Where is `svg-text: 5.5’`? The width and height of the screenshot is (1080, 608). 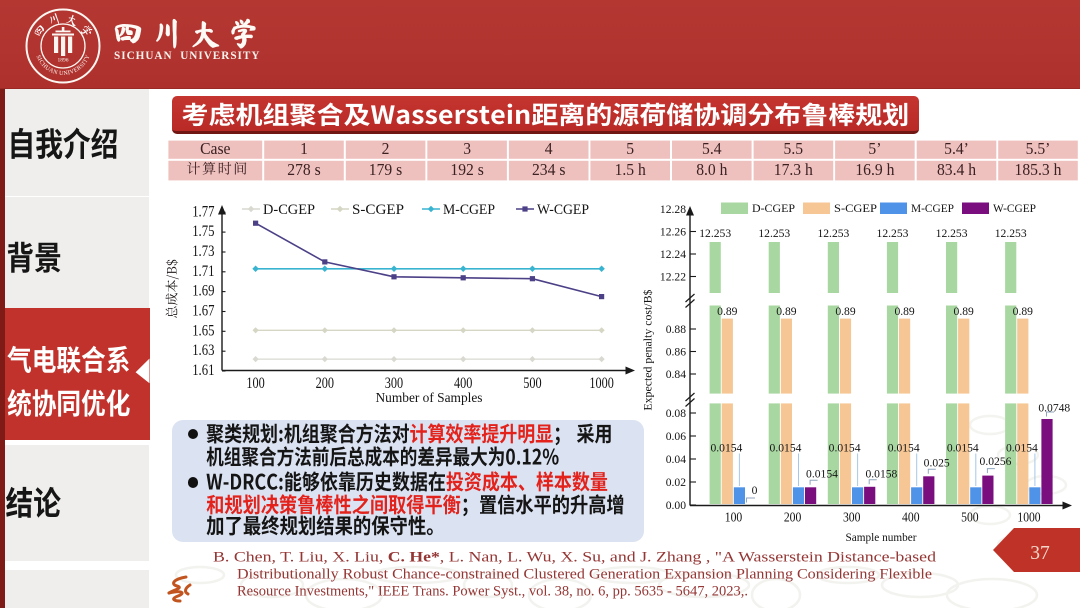
svg-text: 5.5’ is located at coordinates (1038, 148).